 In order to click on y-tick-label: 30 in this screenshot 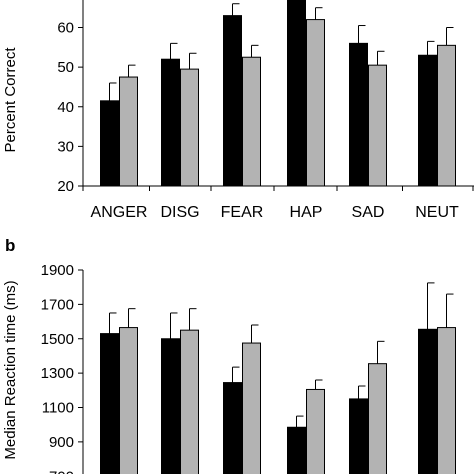, I will do `click(65, 146)`.